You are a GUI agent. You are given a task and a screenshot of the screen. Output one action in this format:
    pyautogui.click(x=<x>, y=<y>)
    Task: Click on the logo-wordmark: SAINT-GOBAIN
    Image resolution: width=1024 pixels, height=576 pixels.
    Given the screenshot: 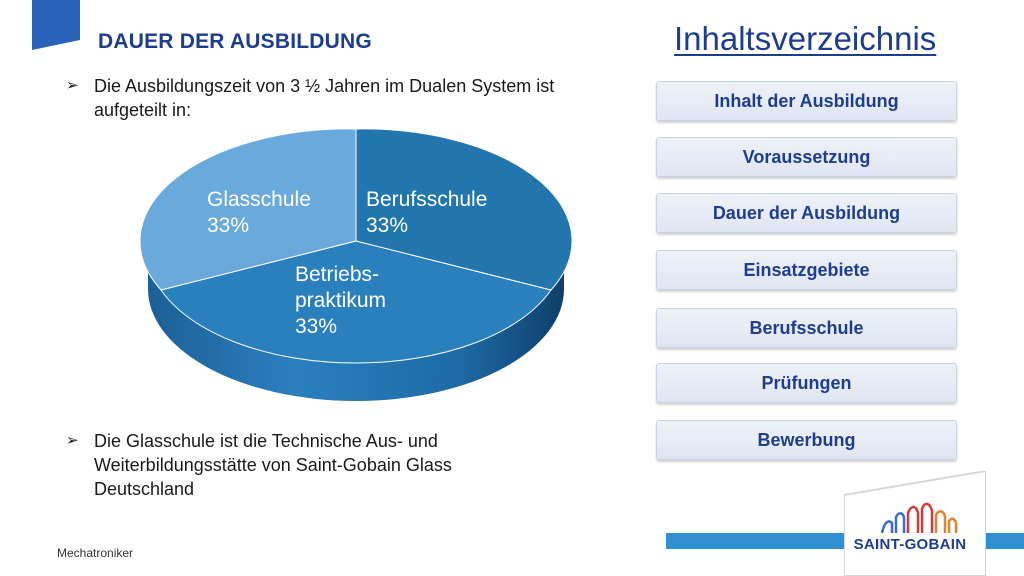 What is the action you would take?
    pyautogui.click(x=910, y=544)
    